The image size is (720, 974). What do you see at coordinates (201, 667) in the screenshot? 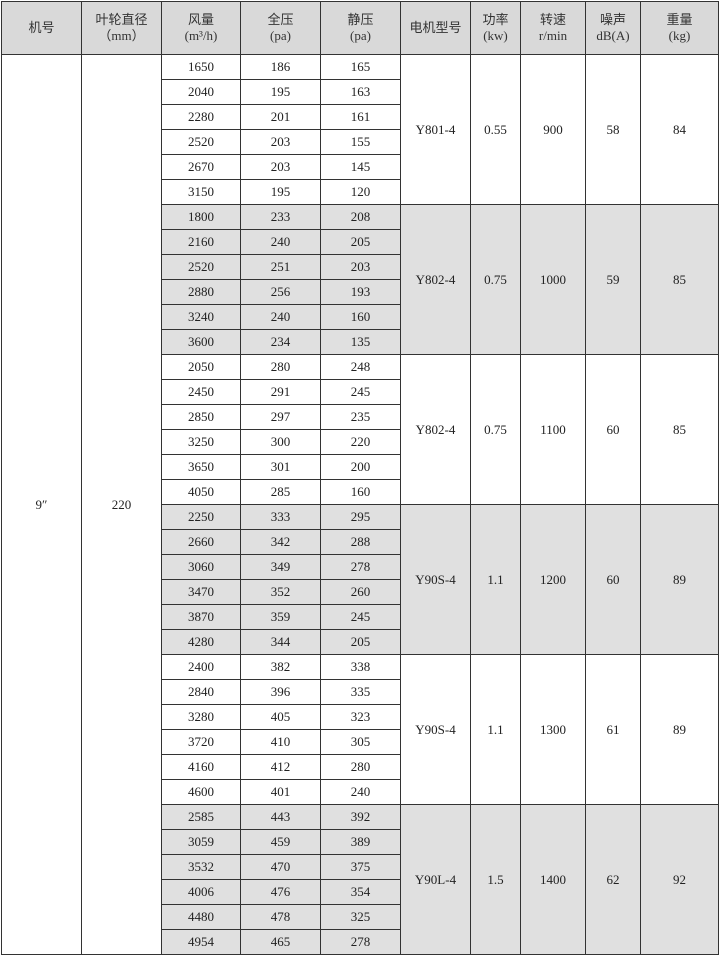
I see `airflow-cell: 2400` at bounding box center [201, 667].